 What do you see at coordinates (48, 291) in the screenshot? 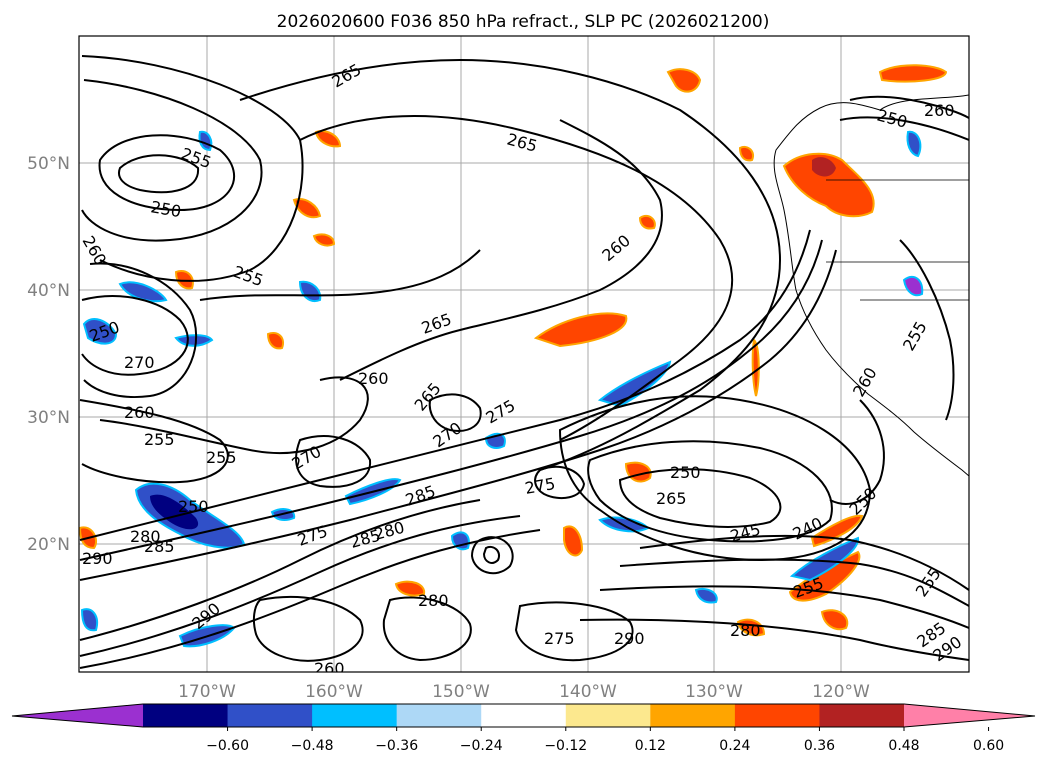
I see `lat-label: 40°N` at bounding box center [48, 291].